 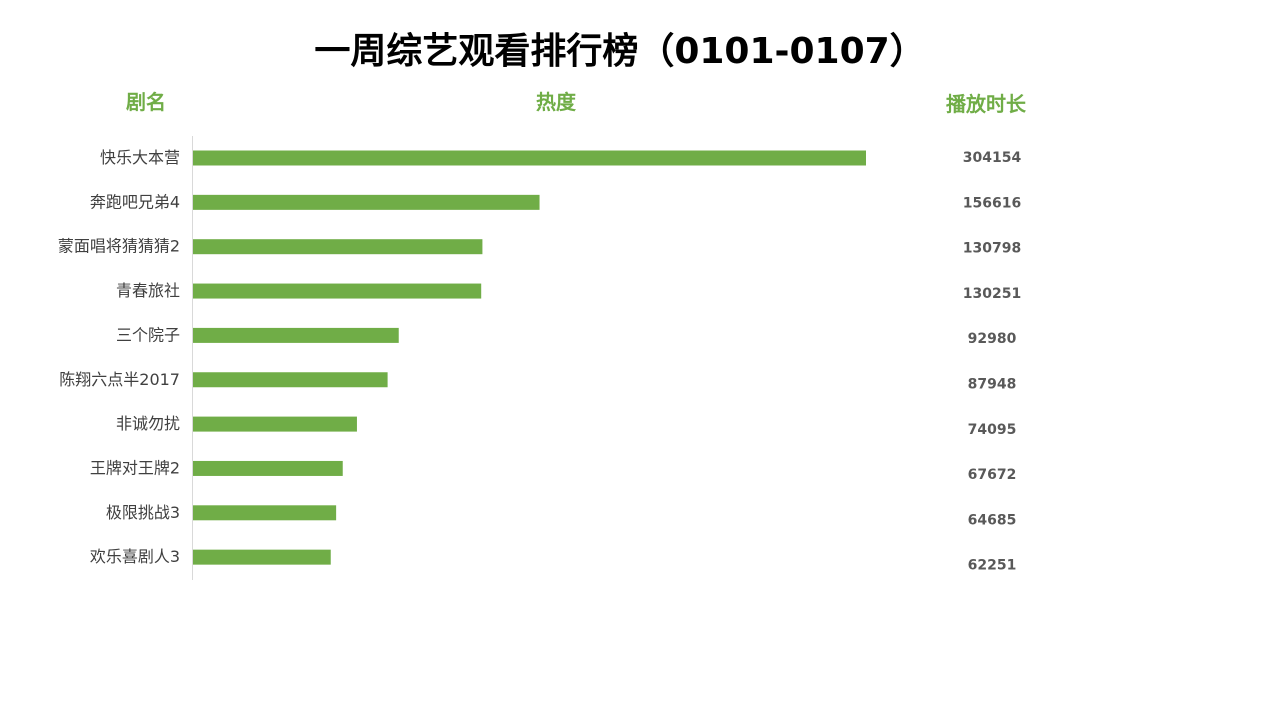 I want to click on header-name: 剧名, so click(x=146, y=102).